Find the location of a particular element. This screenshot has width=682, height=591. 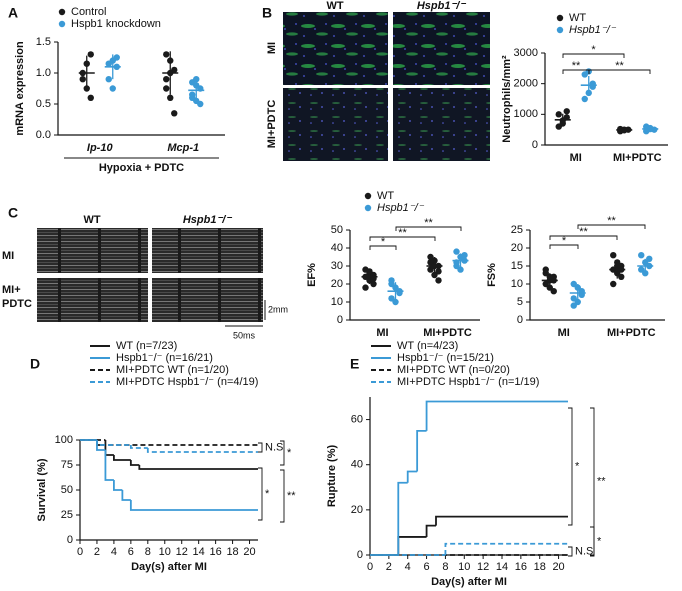

y-axis-label: Neutrophils/mm² is located at coordinates (507, 99).